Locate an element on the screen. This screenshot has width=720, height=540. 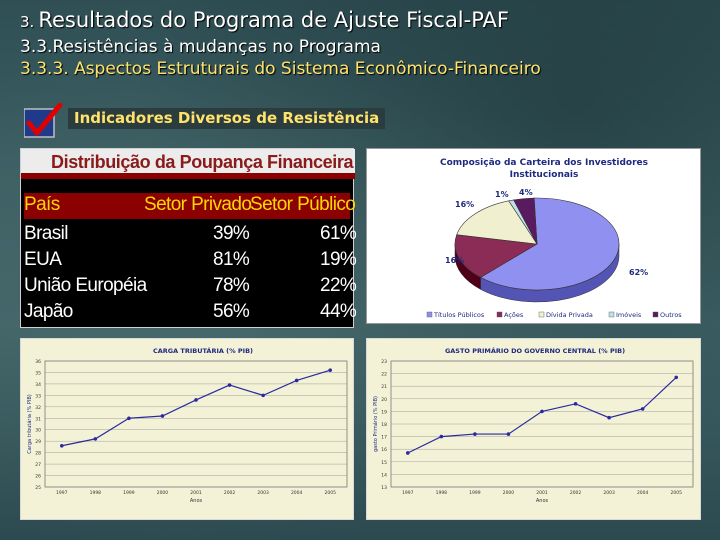
table-row: Brasil 39% 61% is located at coordinates (189, 236).